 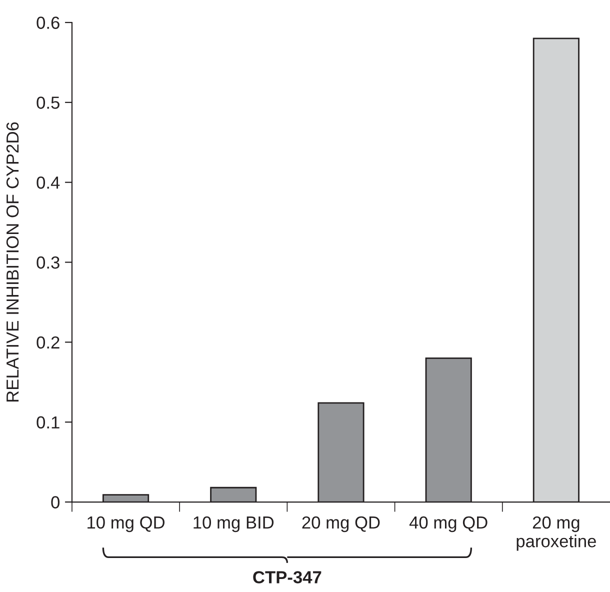 What do you see at coordinates (48, 262) in the screenshot?
I see `y-tick-label: 0.3` at bounding box center [48, 262].